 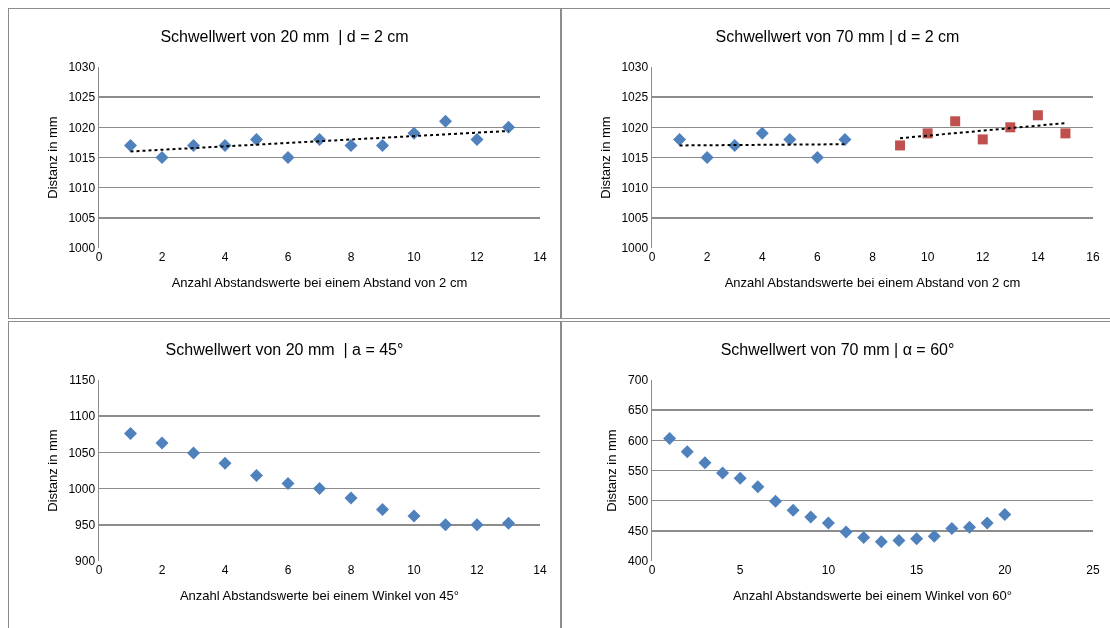 I want to click on chart-title: Schwellwert von 20 mm | d = 2 cm, so click(x=284, y=36).